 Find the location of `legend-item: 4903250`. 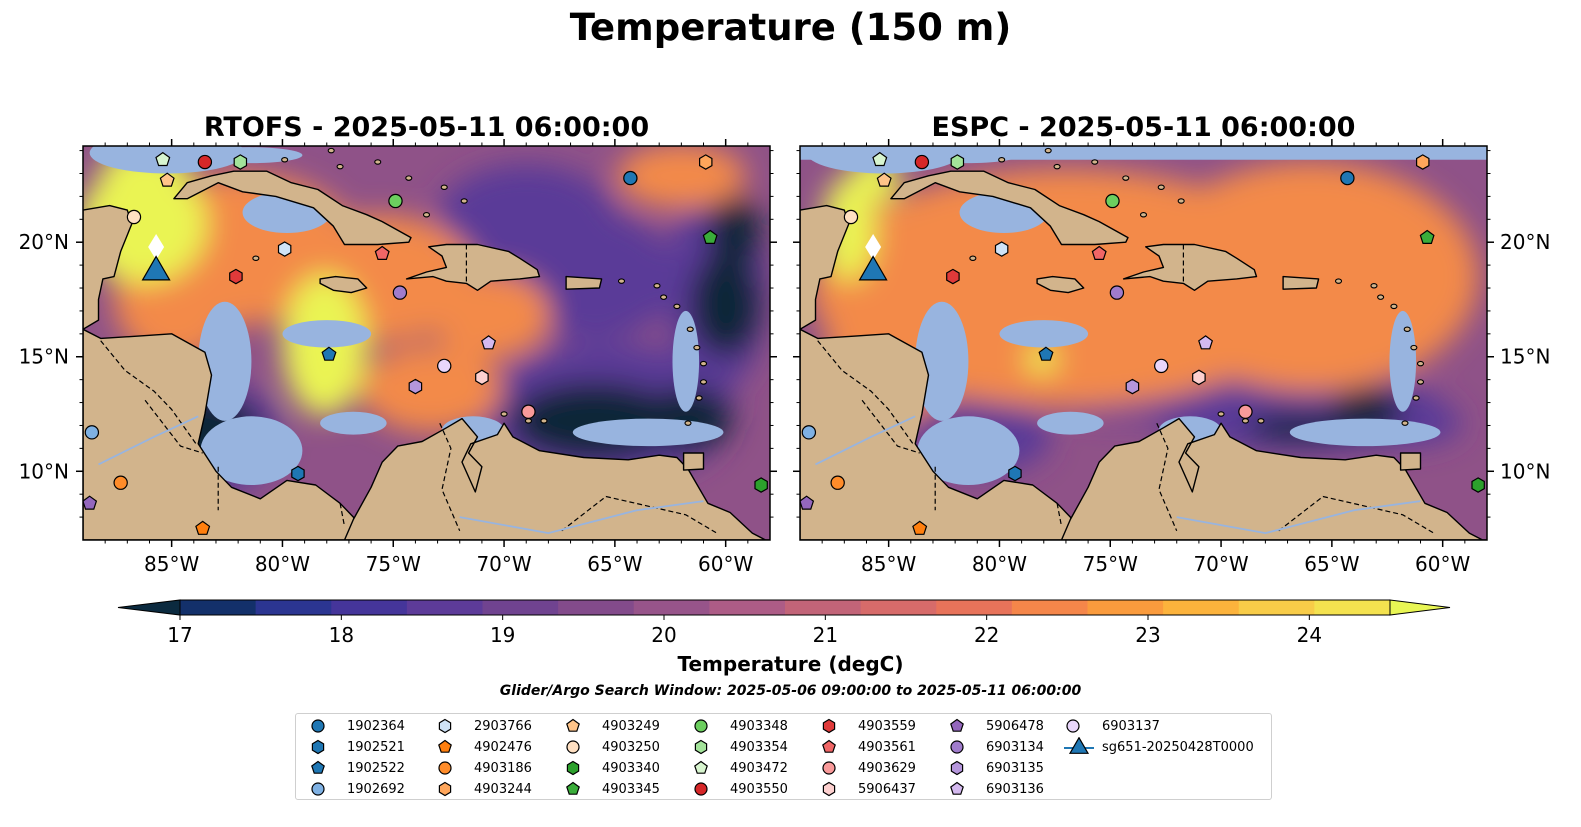

legend-item: 4903250 is located at coordinates (612, 747).